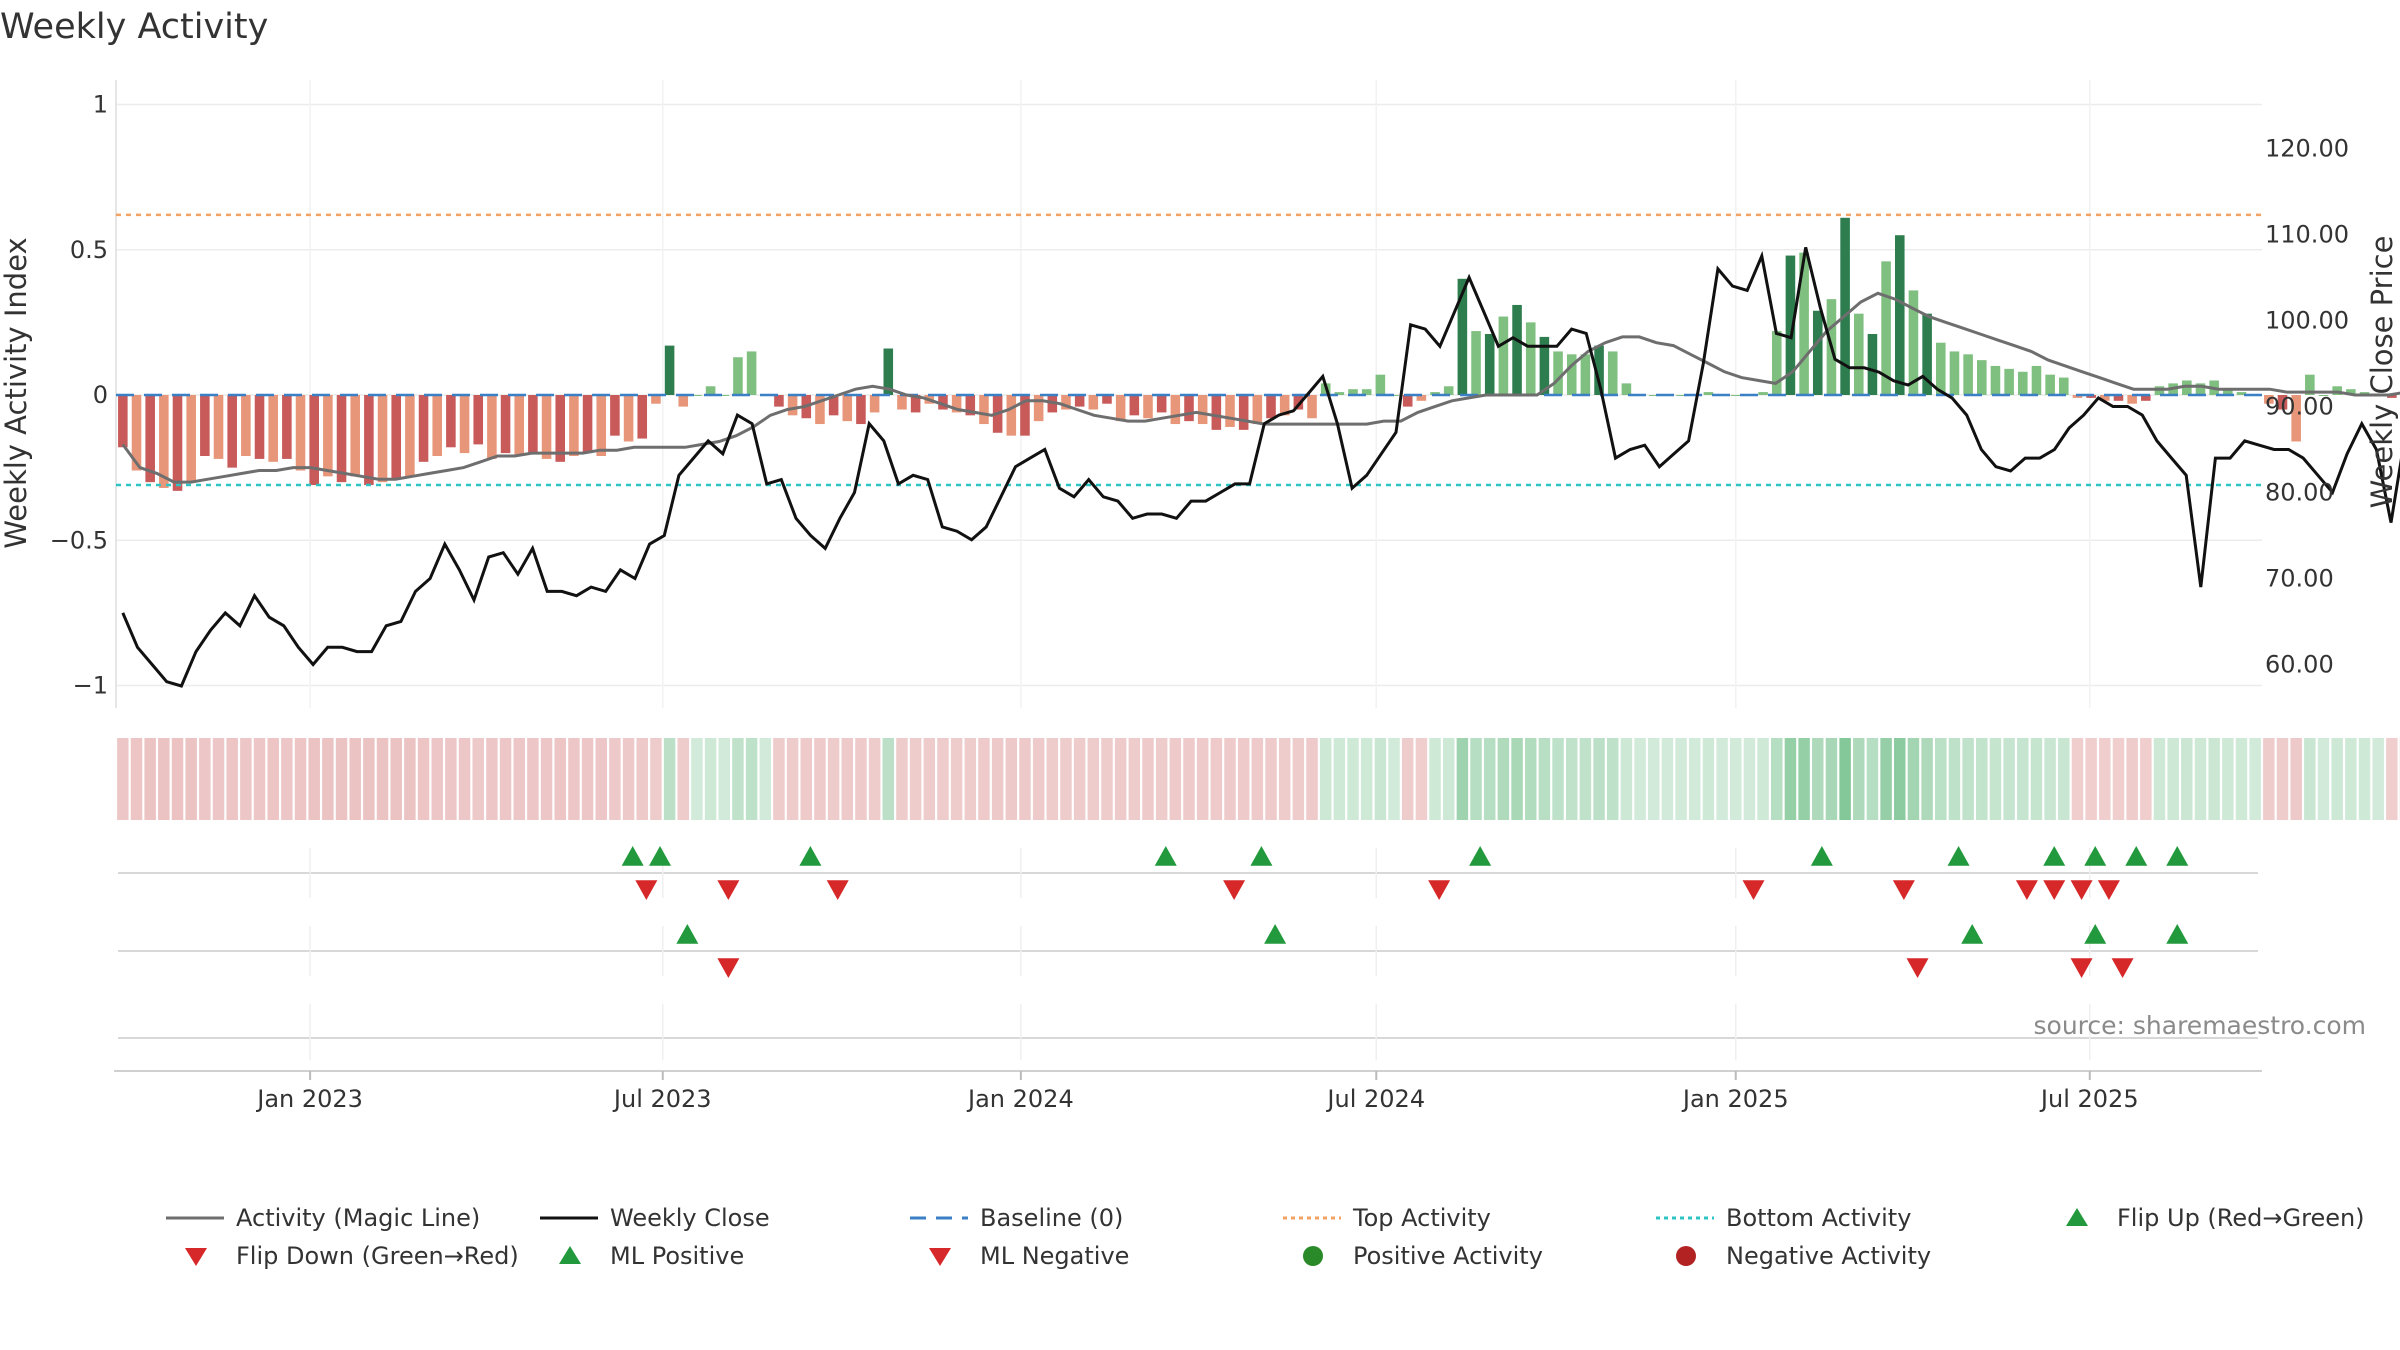 The height and width of the screenshot is (1350, 2400). I want to click on legend-item: Top Activity, so click(1387, 1218).